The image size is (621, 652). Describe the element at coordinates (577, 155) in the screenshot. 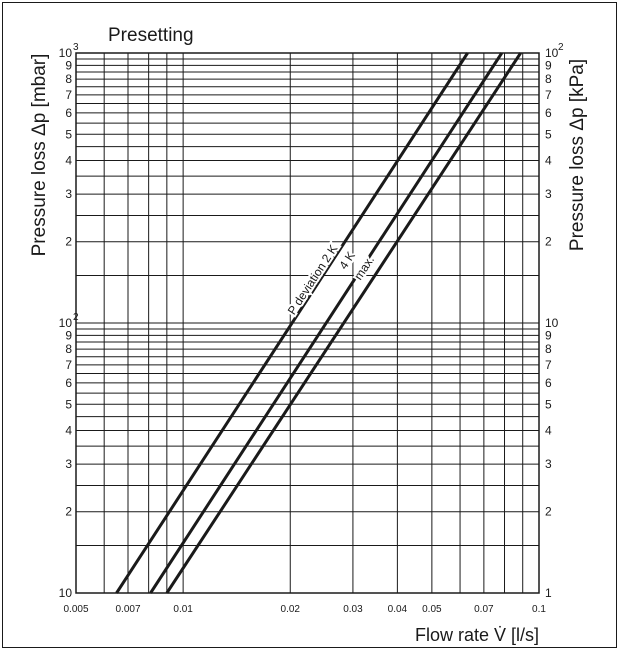

I see `y-axis-label-right: Pressure loss Δp [kPa]` at that location.